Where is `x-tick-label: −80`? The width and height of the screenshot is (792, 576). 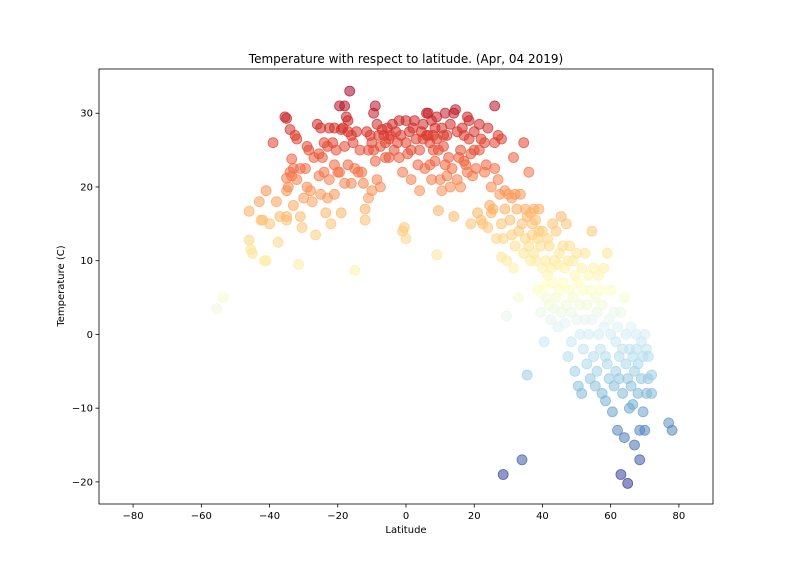
x-tick-label: −80 is located at coordinates (133, 516).